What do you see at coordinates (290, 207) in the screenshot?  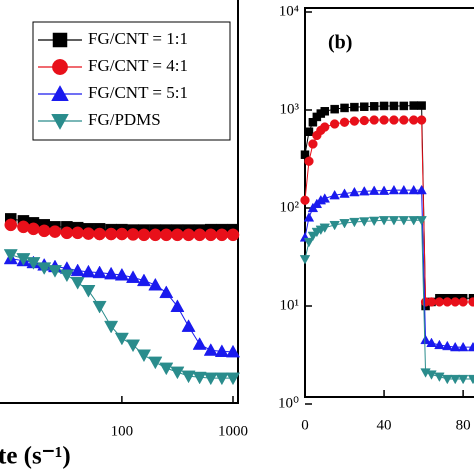 I see `y-tick-label: 10²` at bounding box center [290, 207].